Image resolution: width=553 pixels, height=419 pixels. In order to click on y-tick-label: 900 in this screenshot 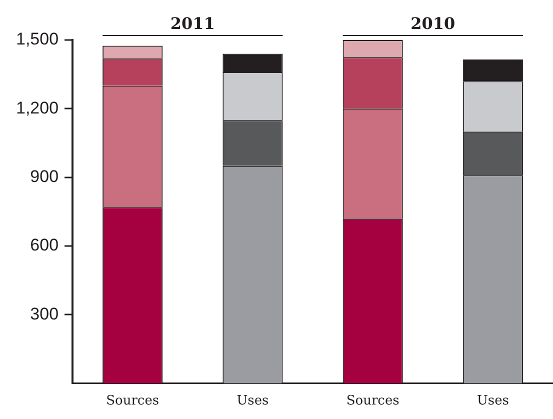, I will do `click(44, 176)`.